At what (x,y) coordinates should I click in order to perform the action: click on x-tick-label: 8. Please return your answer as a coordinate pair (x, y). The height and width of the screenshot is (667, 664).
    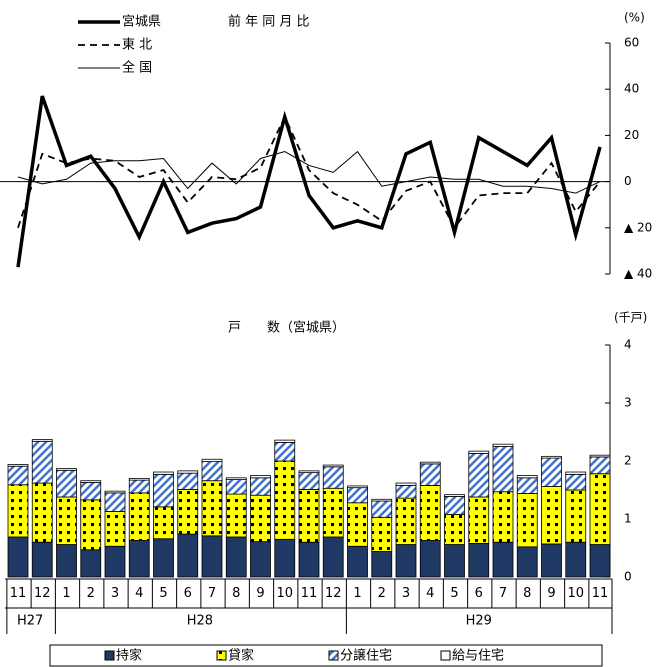
    Looking at the image, I should click on (236, 593).